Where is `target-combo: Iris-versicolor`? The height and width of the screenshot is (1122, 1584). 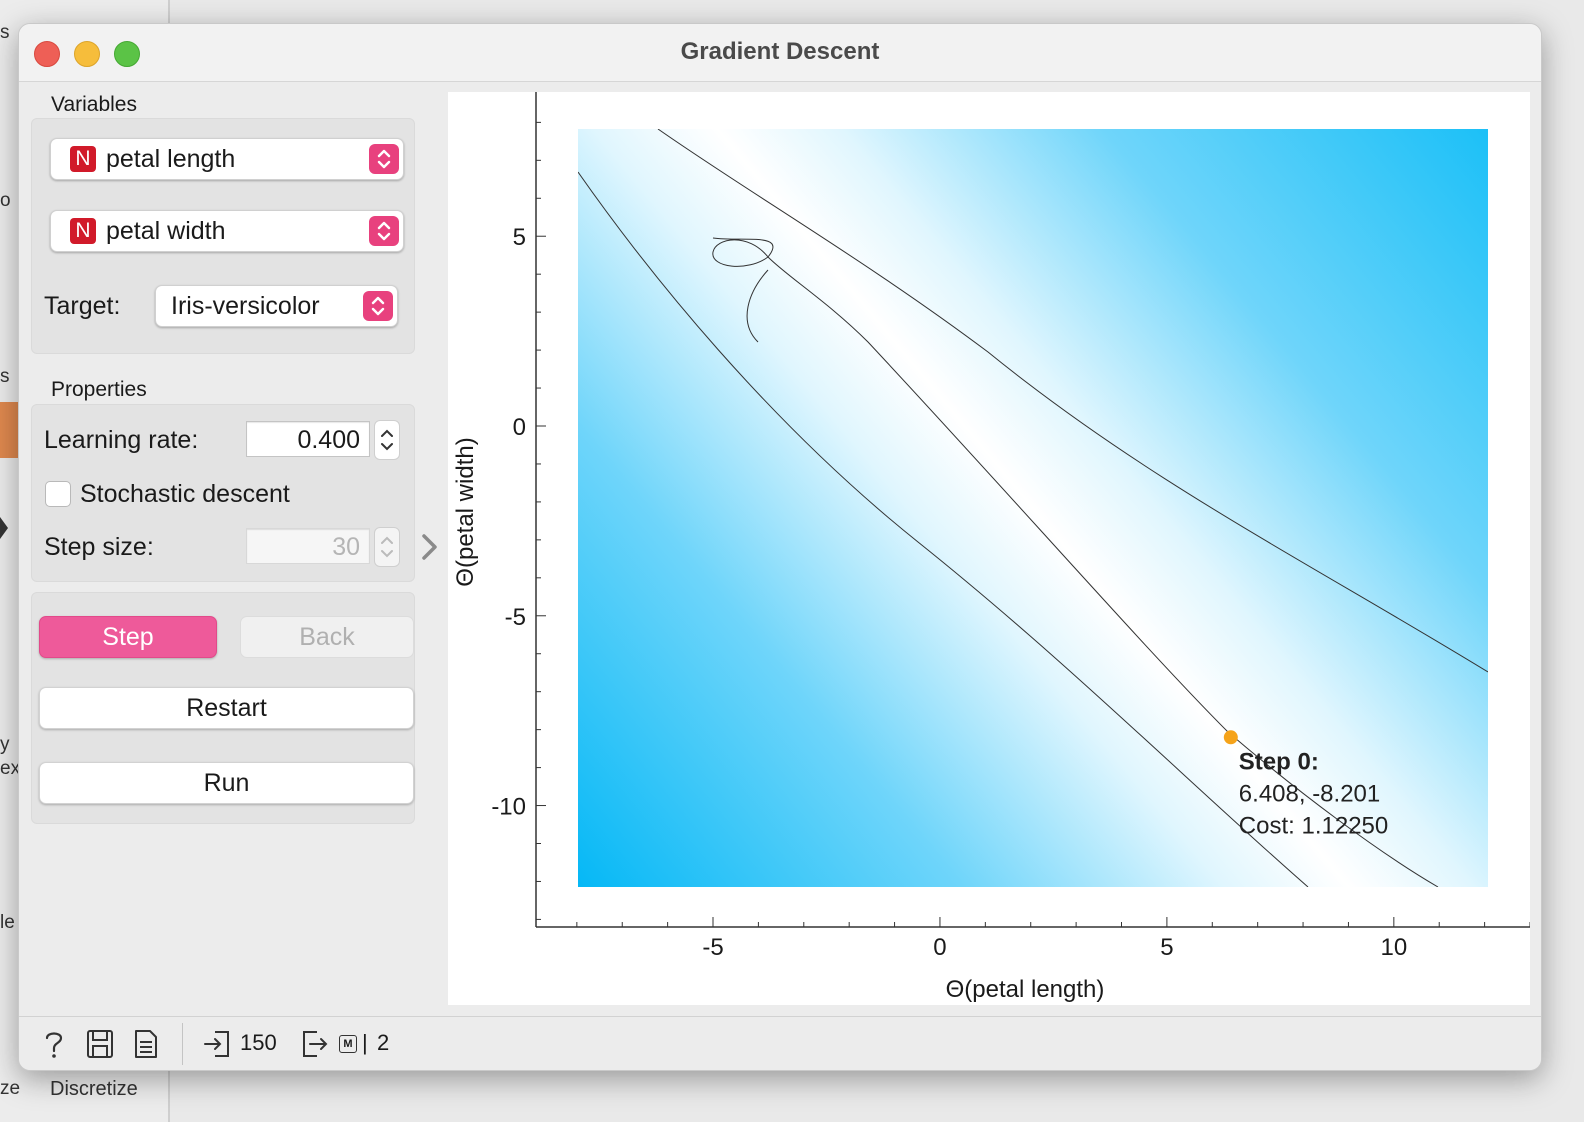 target-combo: Iris-versicolor is located at coordinates (276, 306).